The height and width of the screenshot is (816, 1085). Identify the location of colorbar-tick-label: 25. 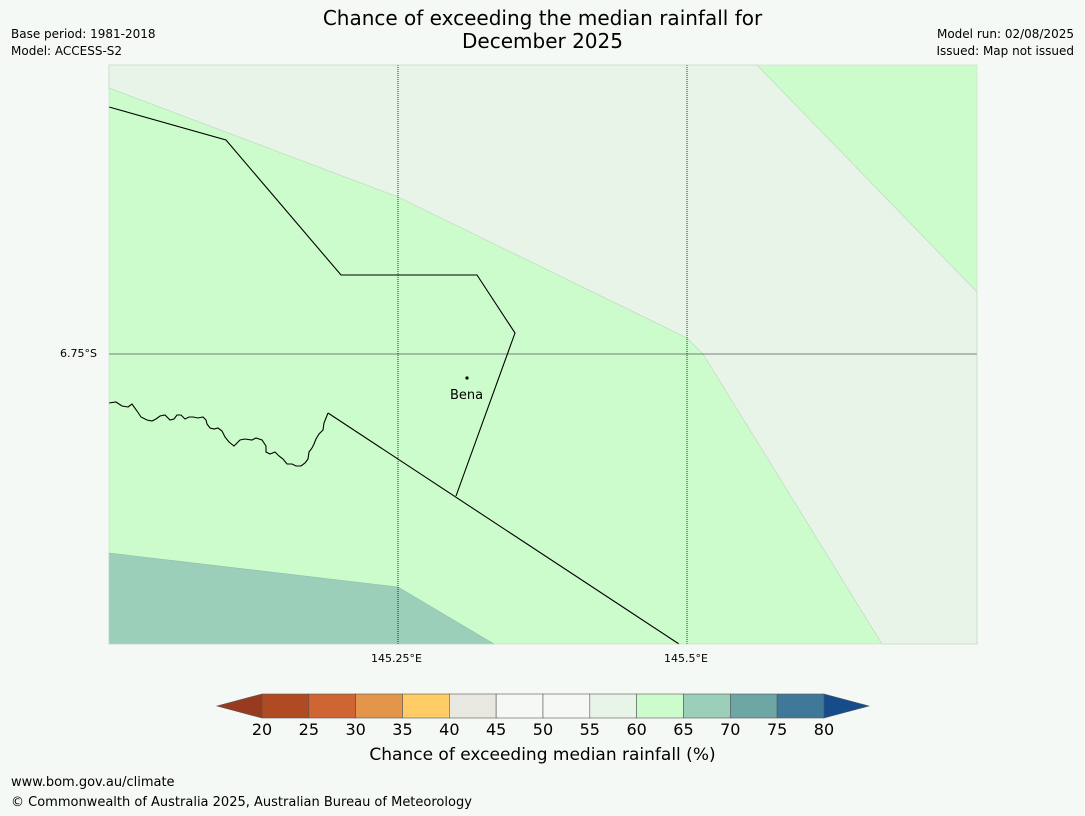
(309, 729).